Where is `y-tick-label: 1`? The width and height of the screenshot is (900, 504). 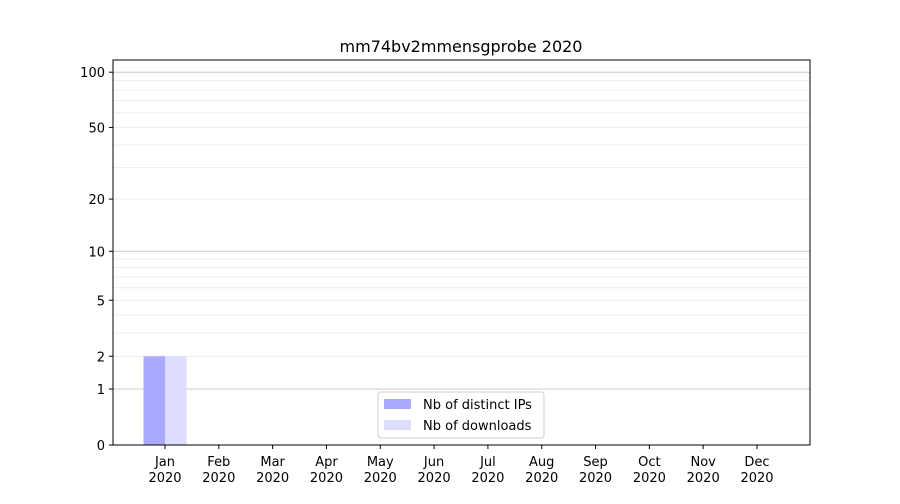
y-tick-label: 1 is located at coordinates (101, 390).